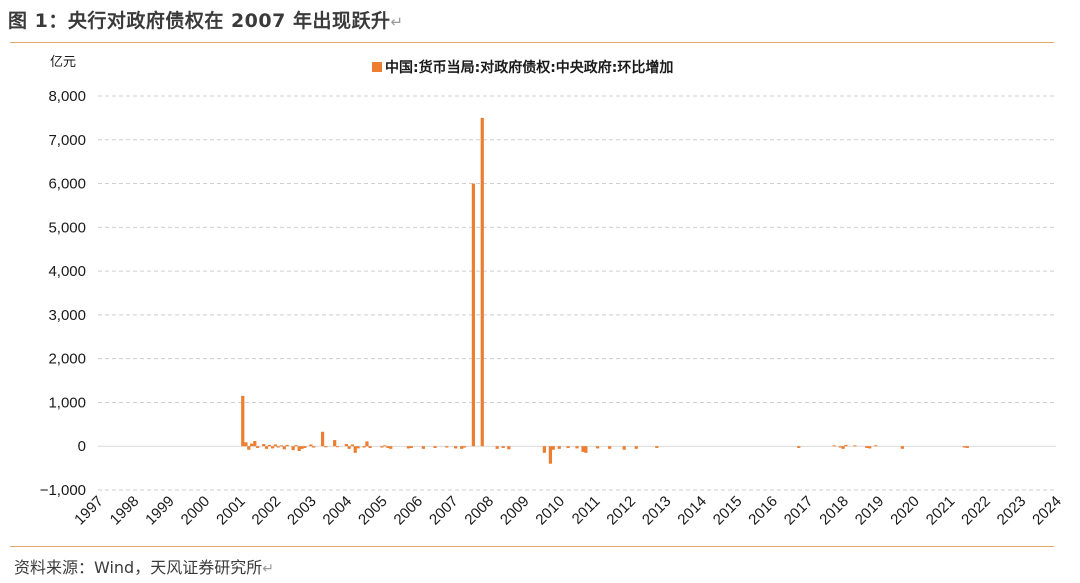 The width and height of the screenshot is (1080, 583). What do you see at coordinates (267, 511) in the screenshot?
I see `x-tick-label: 2002` at bounding box center [267, 511].